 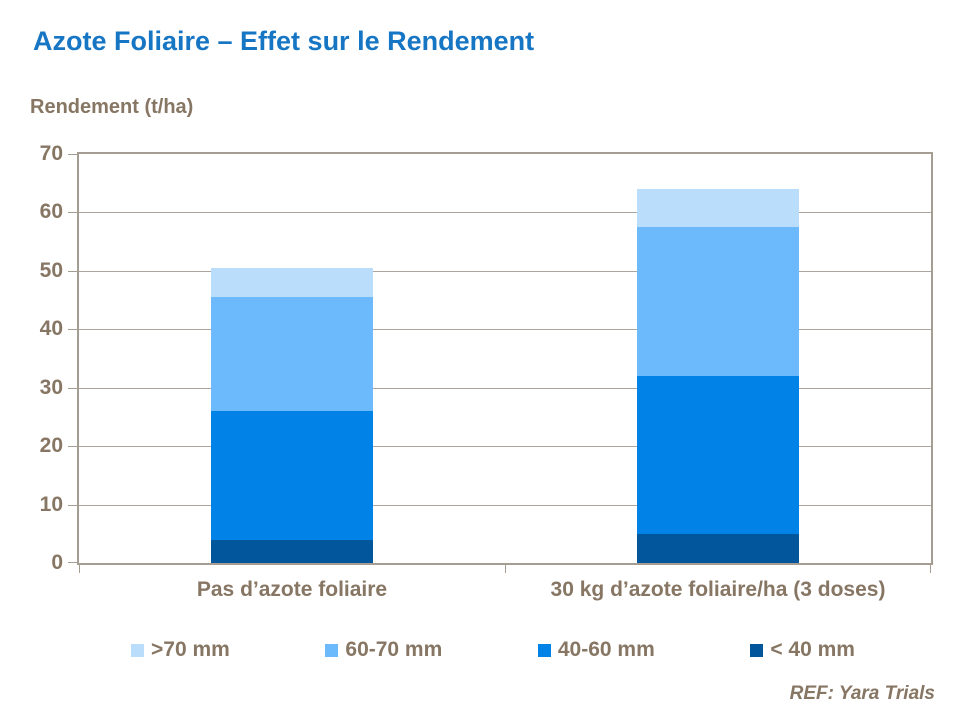 I want to click on legend-item-2: 60-70 mm, so click(x=383, y=650).